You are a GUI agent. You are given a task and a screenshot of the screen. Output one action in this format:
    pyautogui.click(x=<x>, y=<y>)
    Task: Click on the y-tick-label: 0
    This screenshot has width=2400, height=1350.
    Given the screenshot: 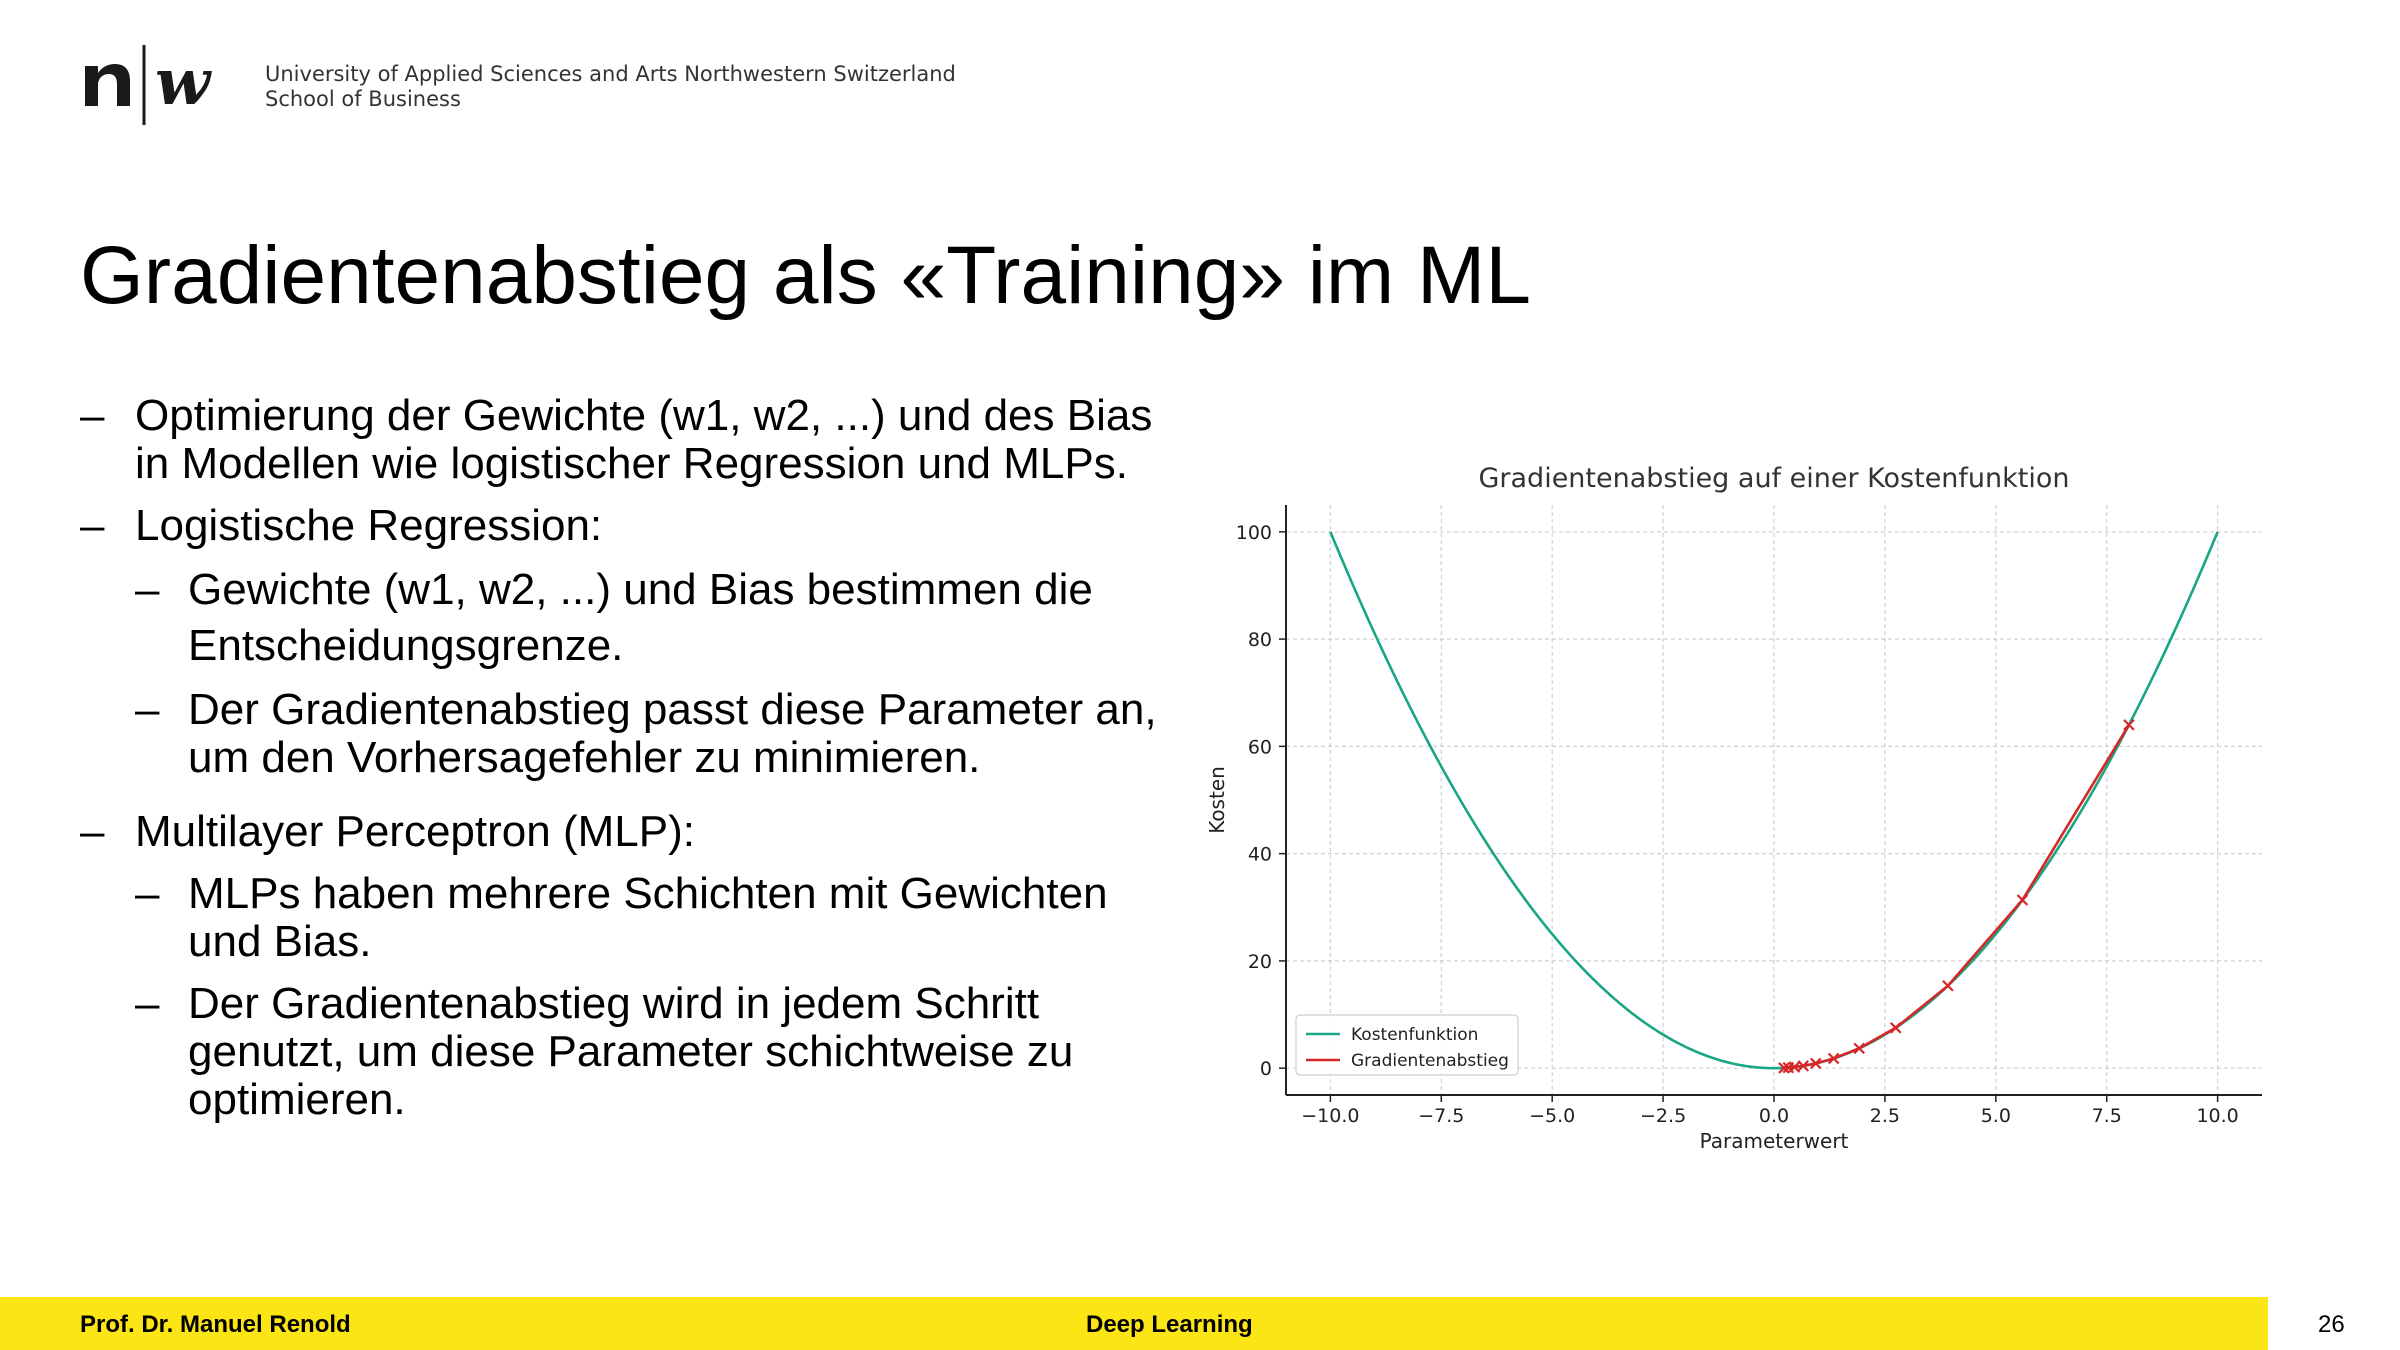 What is the action you would take?
    pyautogui.click(x=1266, y=1069)
    